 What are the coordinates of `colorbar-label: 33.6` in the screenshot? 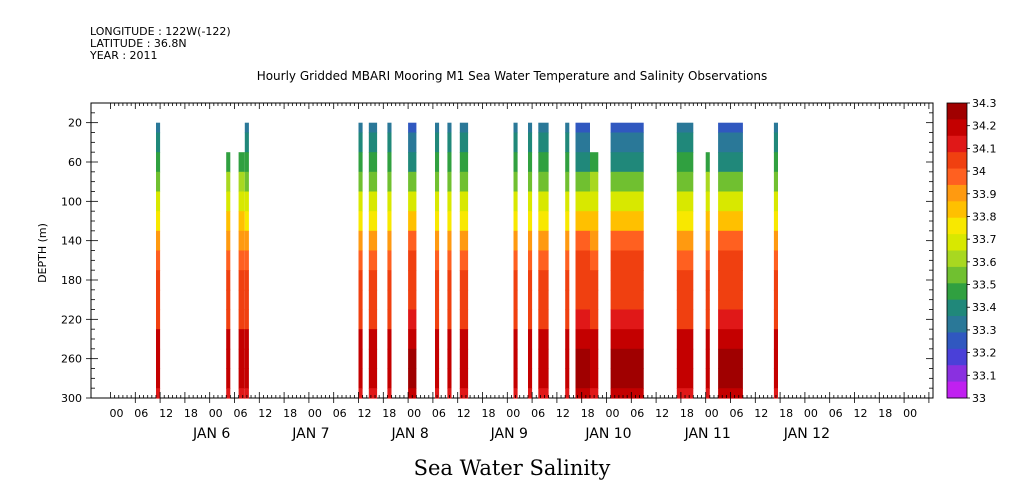 It's located at (984, 262).